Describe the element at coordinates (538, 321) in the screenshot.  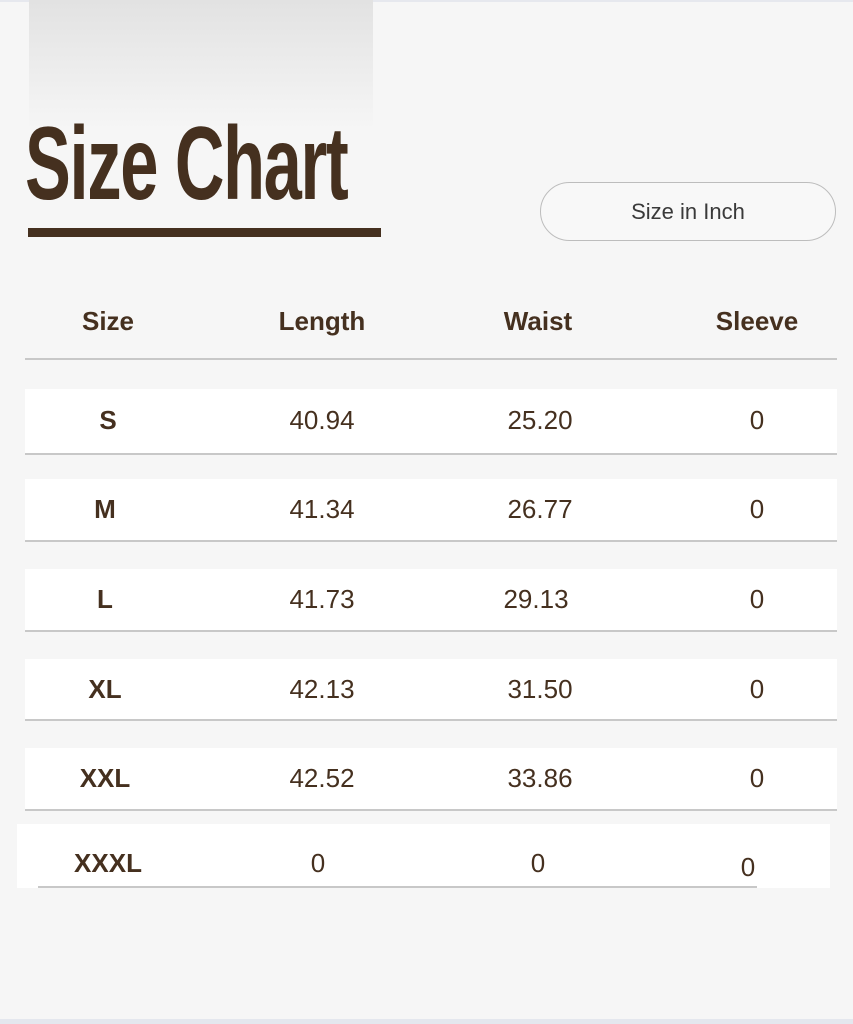
I see `column-header-waist: Waist` at that location.